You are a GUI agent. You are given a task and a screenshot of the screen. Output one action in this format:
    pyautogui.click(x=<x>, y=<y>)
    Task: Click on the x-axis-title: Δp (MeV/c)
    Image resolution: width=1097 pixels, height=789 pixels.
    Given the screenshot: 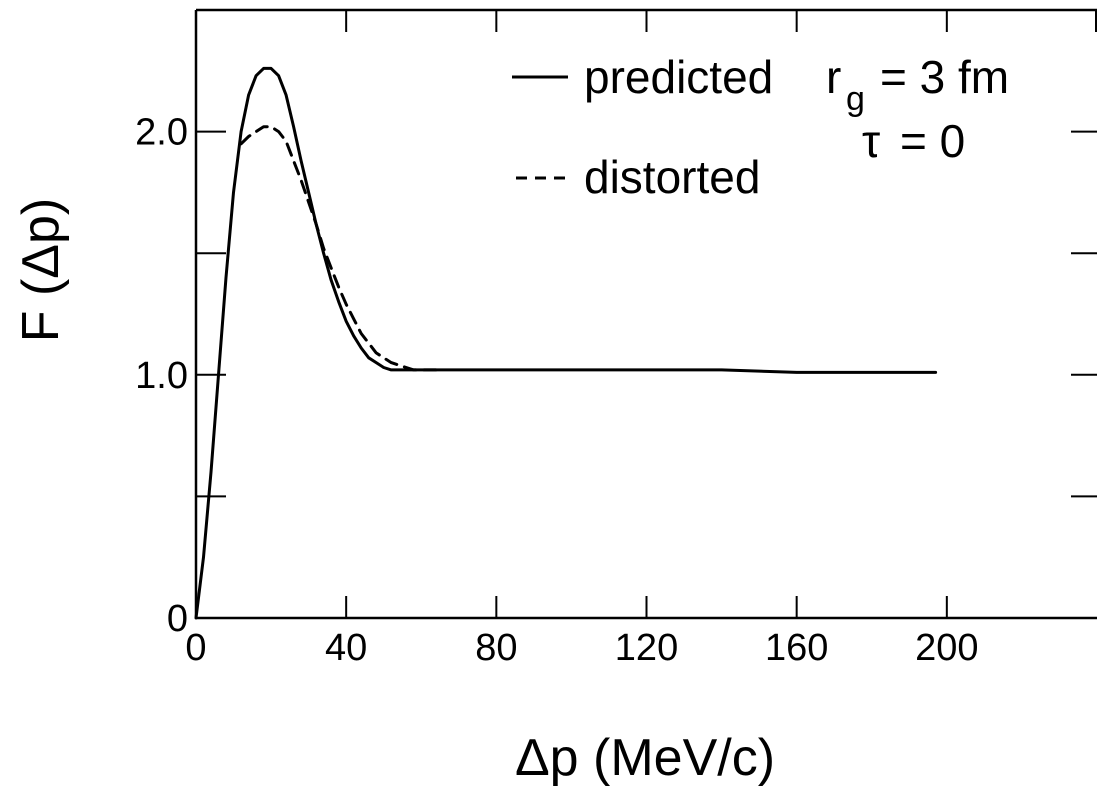 What is the action you would take?
    pyautogui.click(x=645, y=758)
    